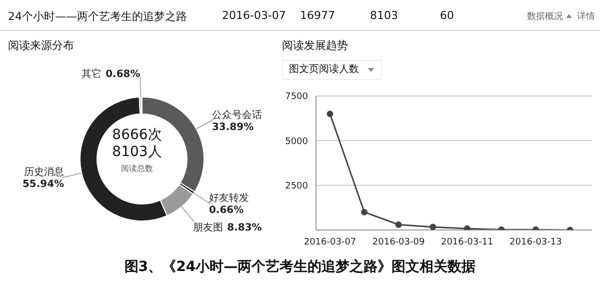  What do you see at coordinates (43, 184) in the screenshot?
I see `data-label: 55.94%` at bounding box center [43, 184].